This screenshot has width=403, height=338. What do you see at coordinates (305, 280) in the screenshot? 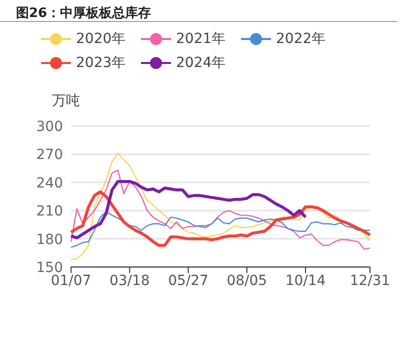
I see `x-tick-label: 10/14` at bounding box center [305, 280].